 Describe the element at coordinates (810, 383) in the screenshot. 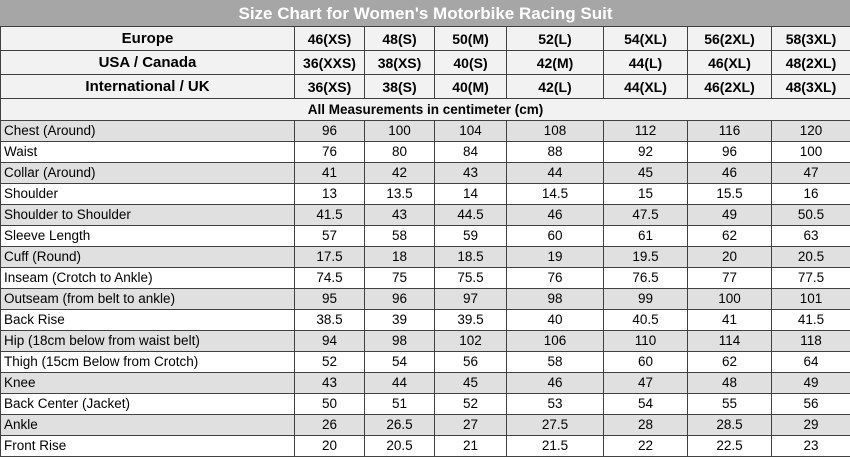

I see `measurement-value: 49` at that location.